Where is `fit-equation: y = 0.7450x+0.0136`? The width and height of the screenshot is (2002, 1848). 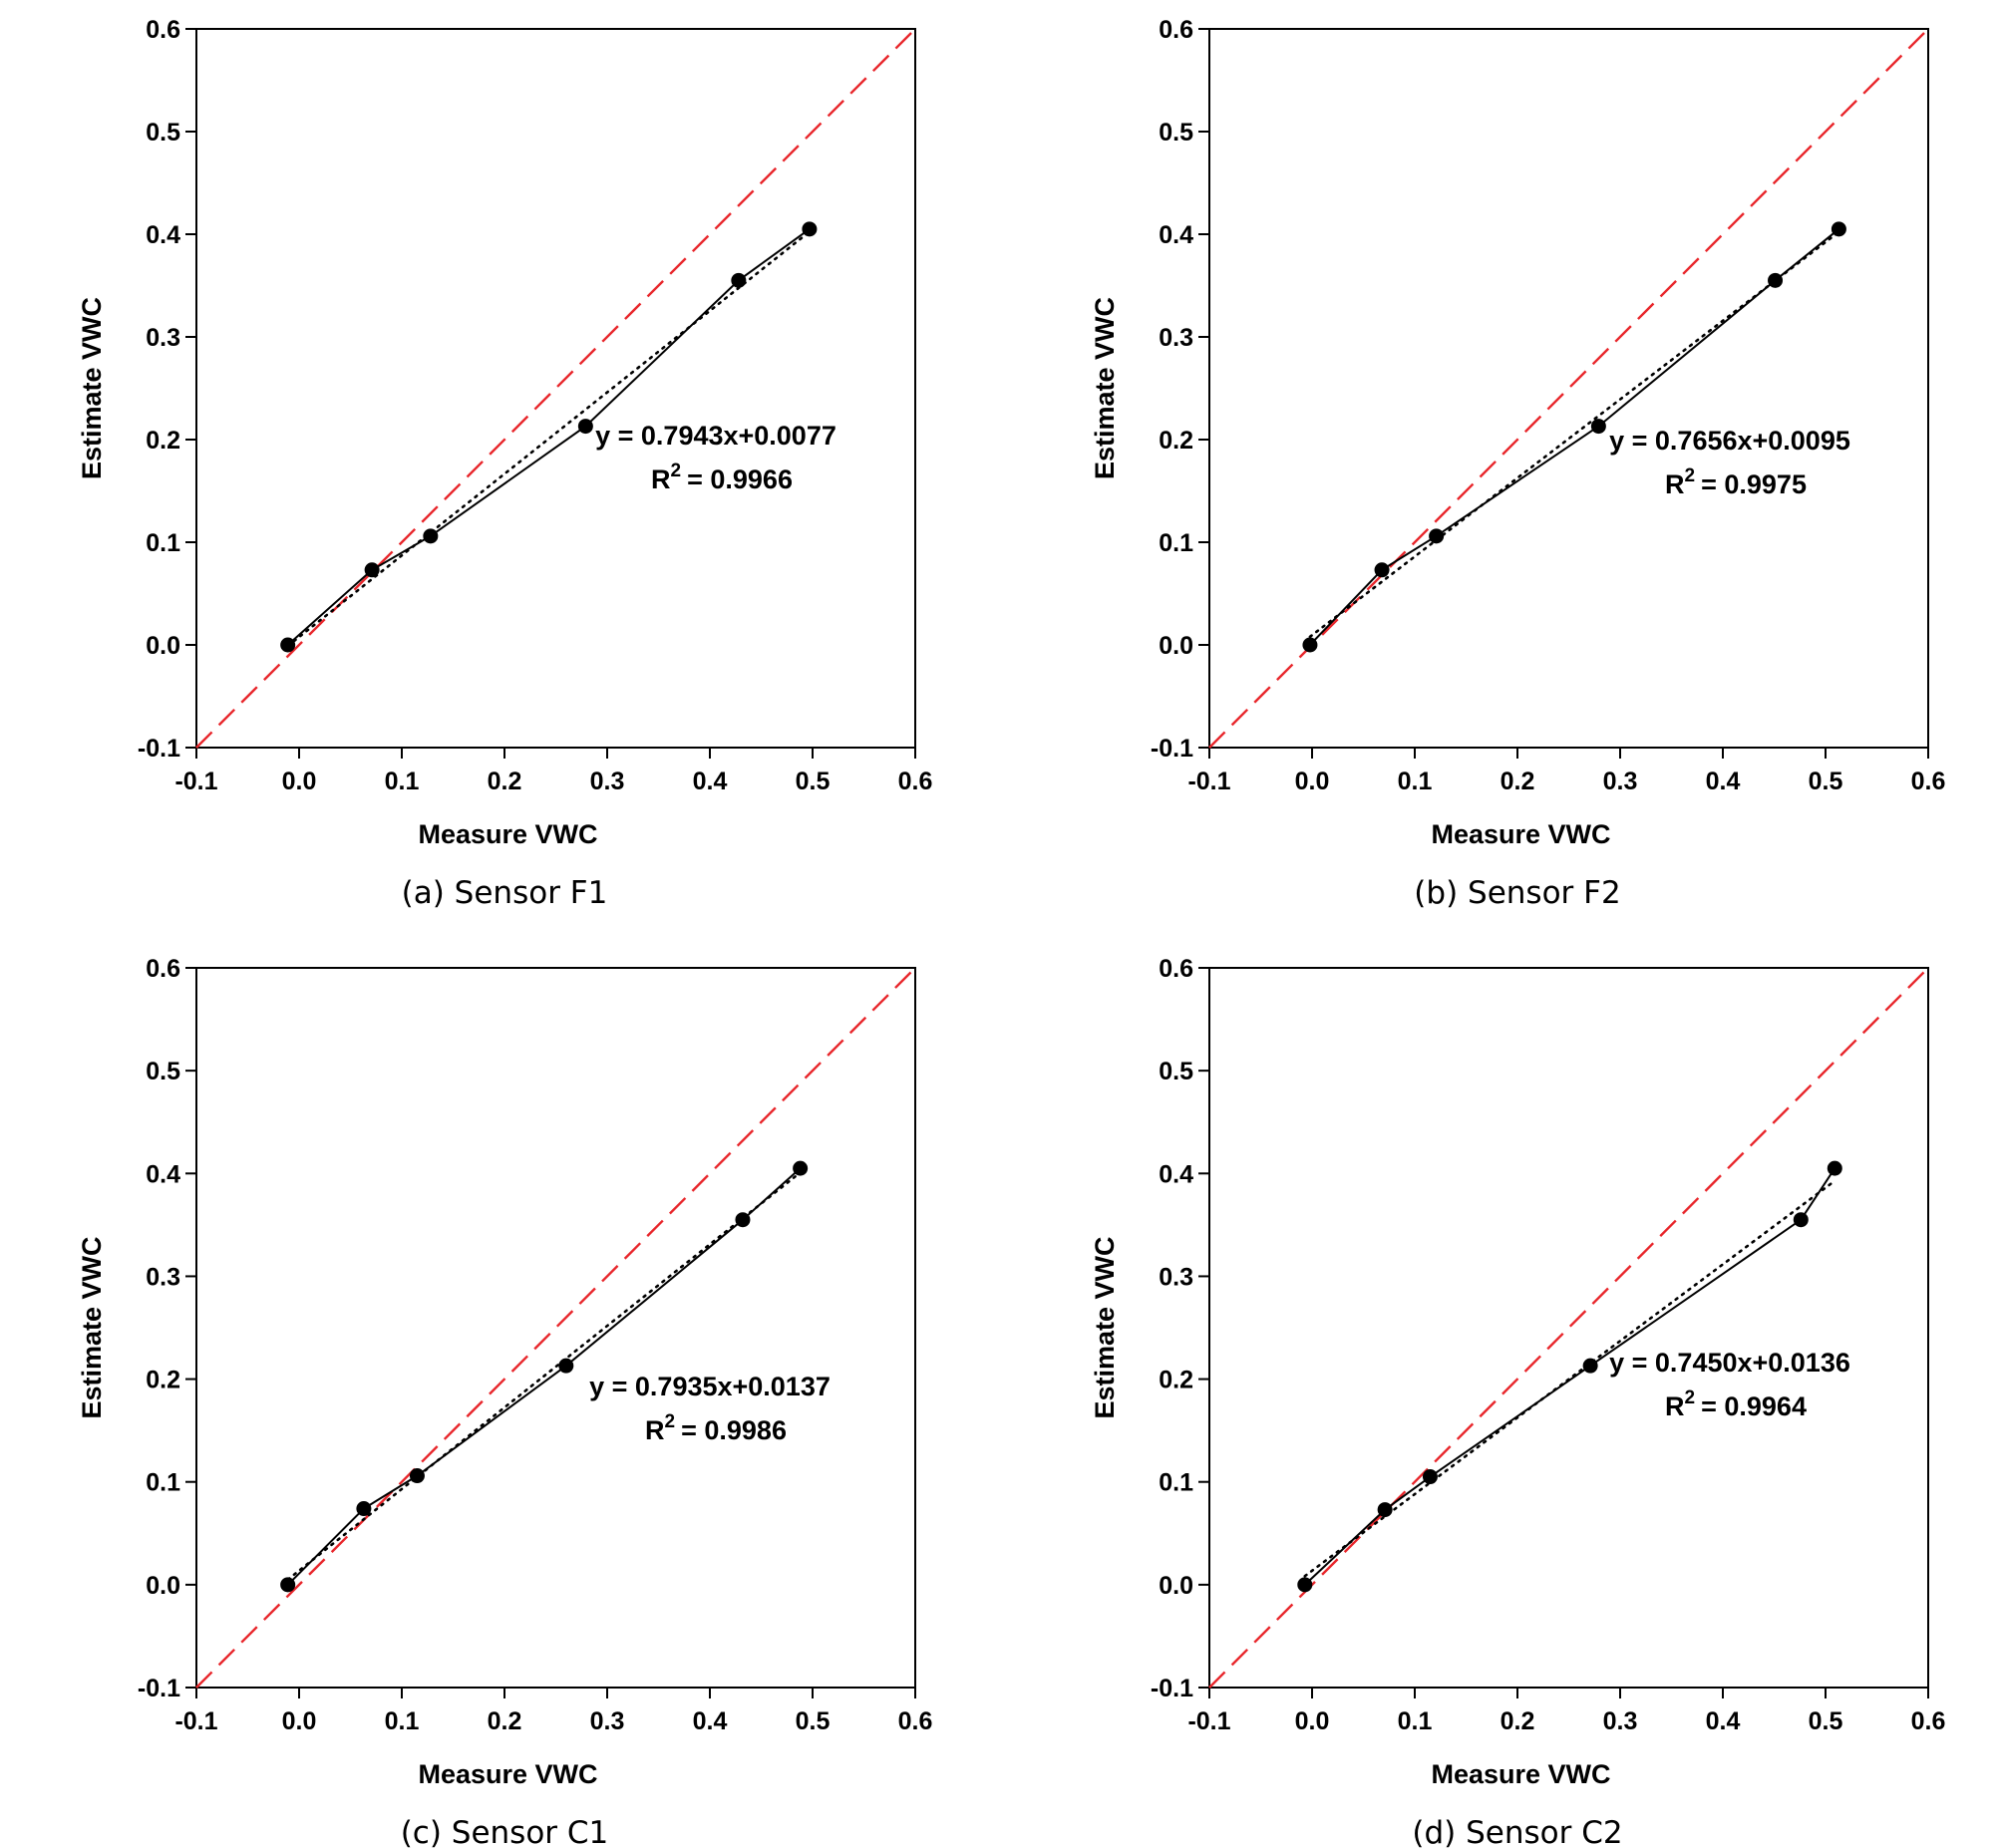 fit-equation: y = 0.7450x+0.0136 is located at coordinates (1729, 1363).